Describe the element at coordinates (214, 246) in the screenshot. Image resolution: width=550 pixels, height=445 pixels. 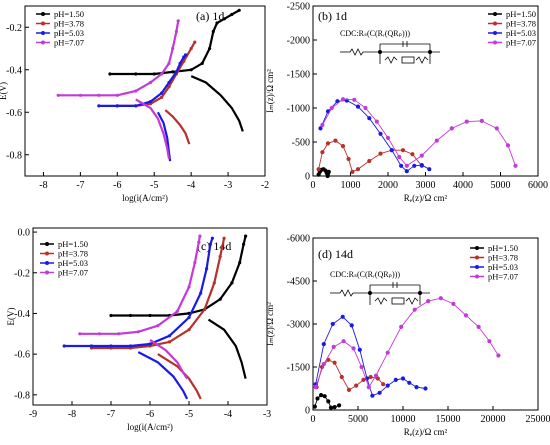
I see `panel-label: (c) 14d` at that location.